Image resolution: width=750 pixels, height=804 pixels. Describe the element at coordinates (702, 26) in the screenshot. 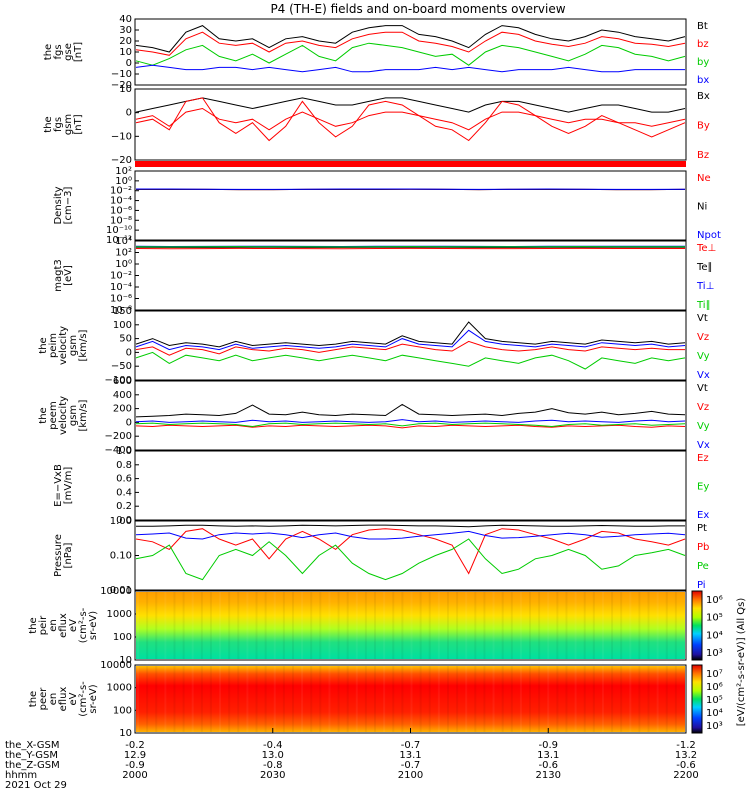

I see `legend-entry: Bt` at that location.